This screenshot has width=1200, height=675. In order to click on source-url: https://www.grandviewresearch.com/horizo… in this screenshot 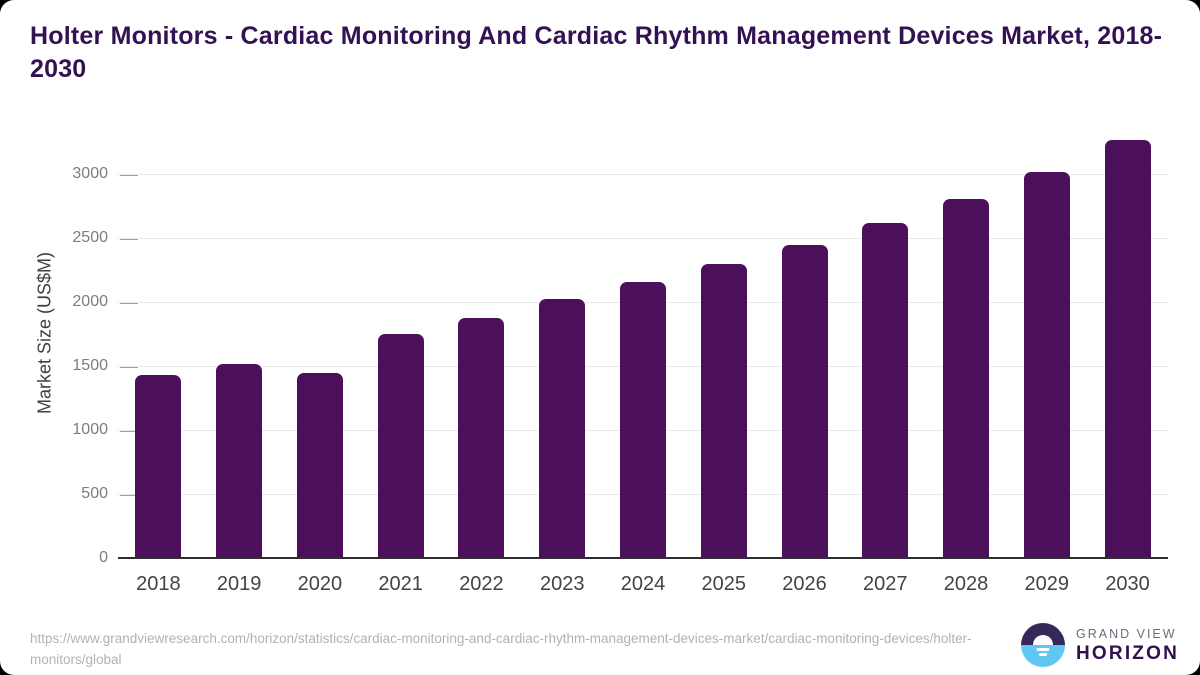, I will do `click(501, 649)`.